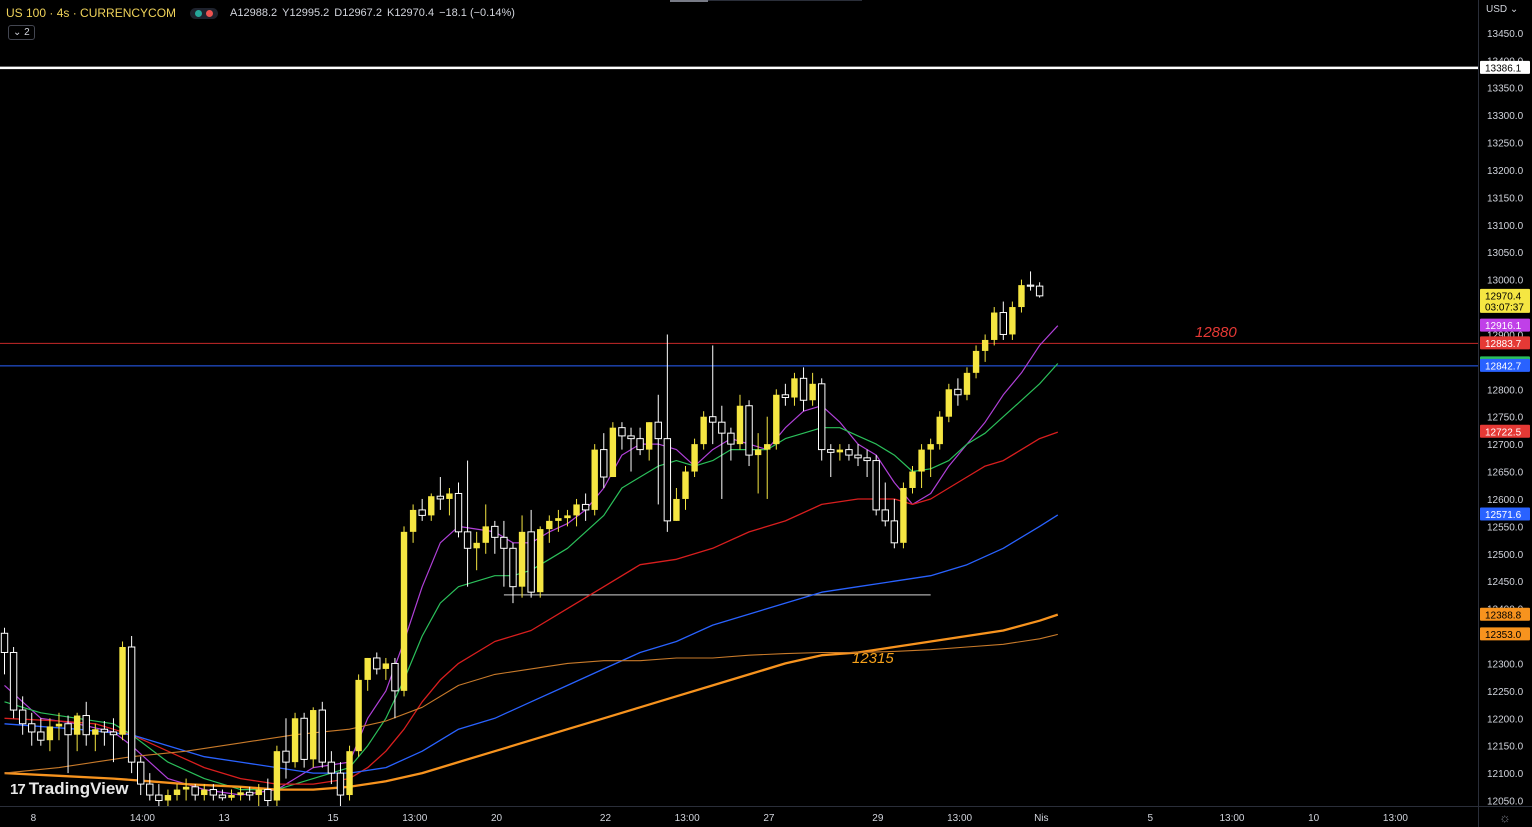 Image resolution: width=1532 pixels, height=827 pixels. Describe the element at coordinates (21, 32) in the screenshot. I see `indicators-toggle-button: ⌄ 2` at that location.